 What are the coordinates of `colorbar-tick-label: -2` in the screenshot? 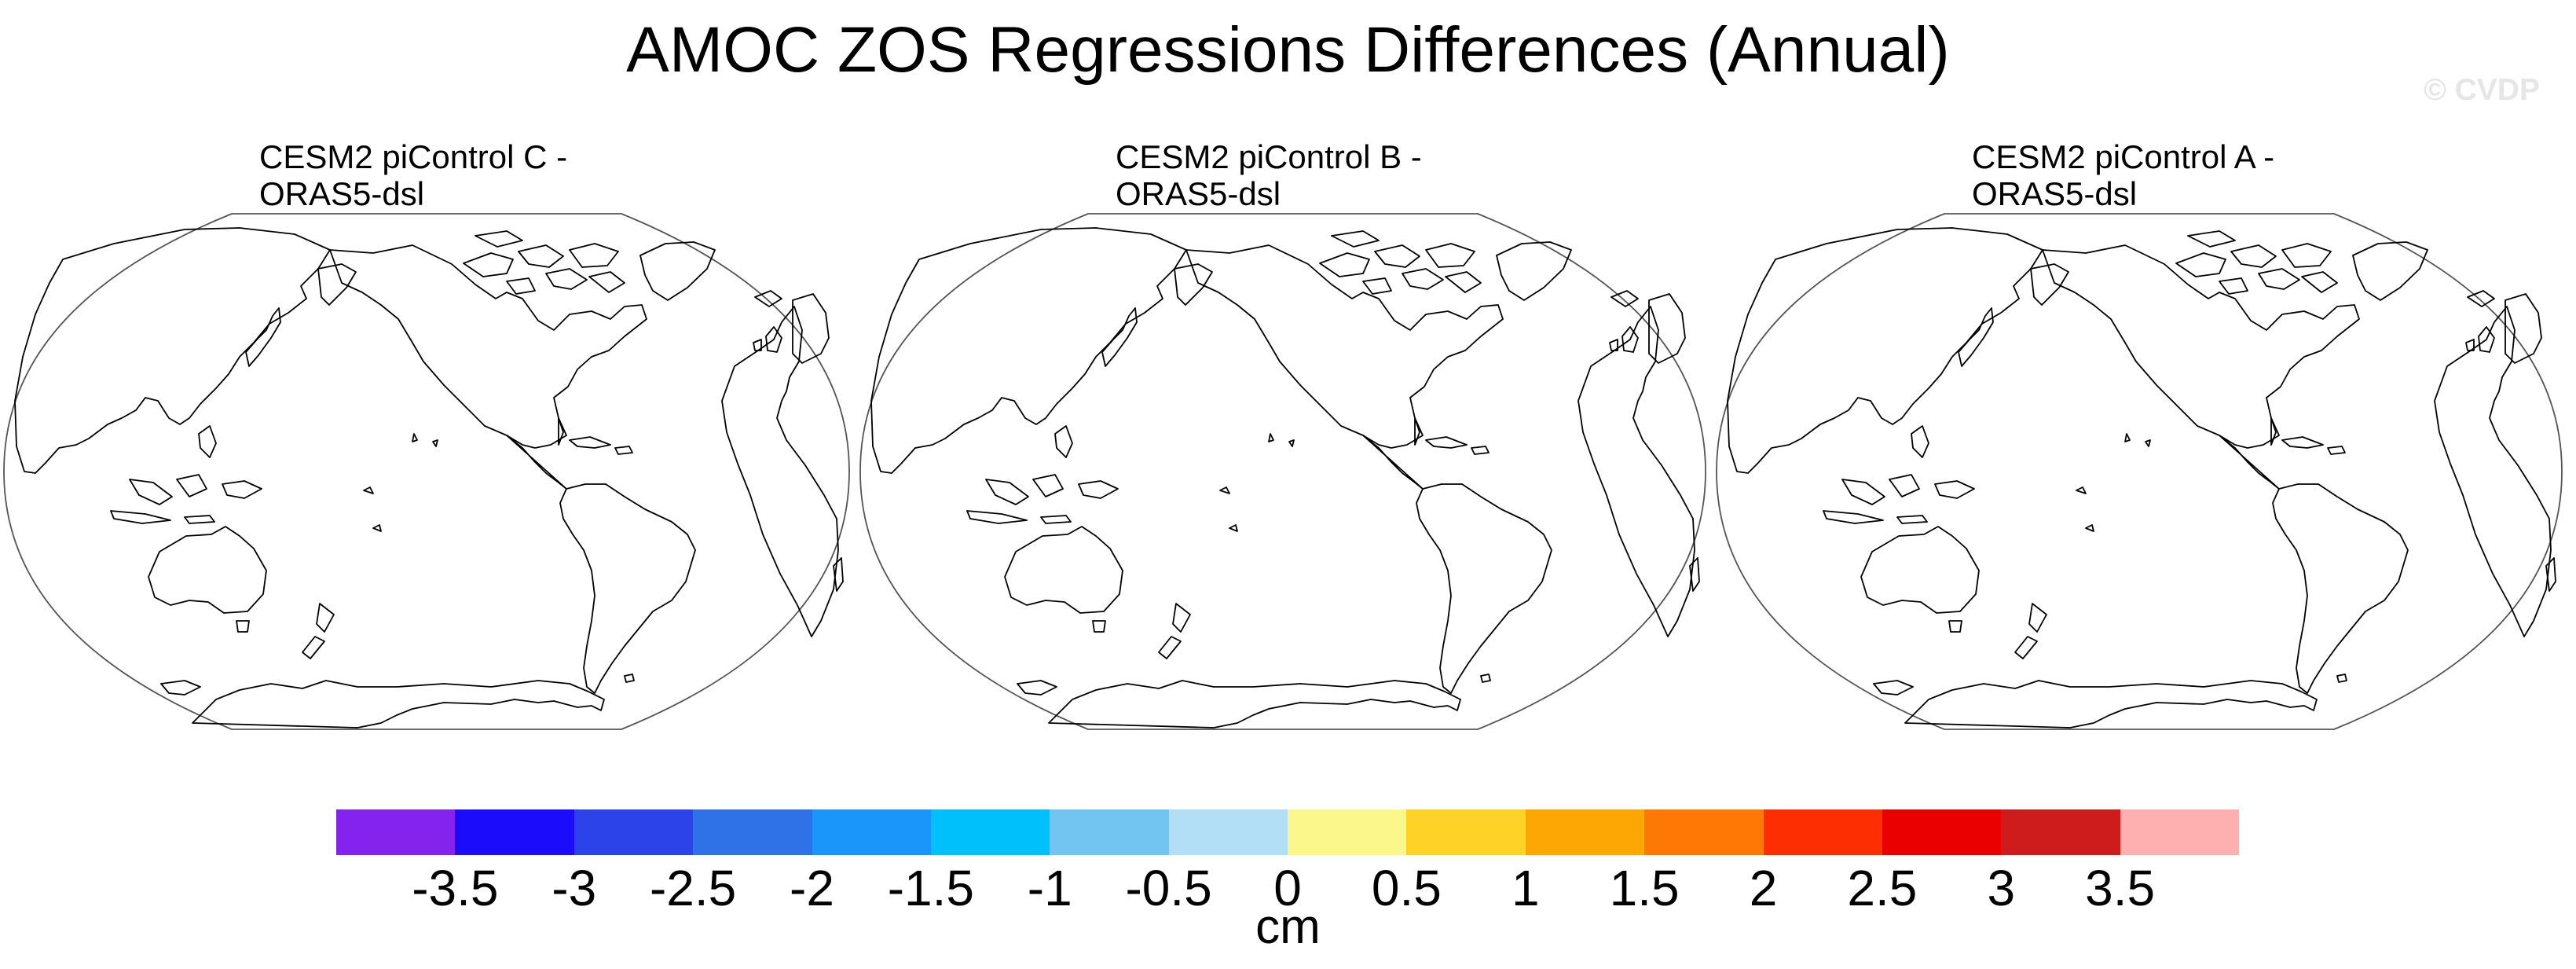 It's located at (812, 888).